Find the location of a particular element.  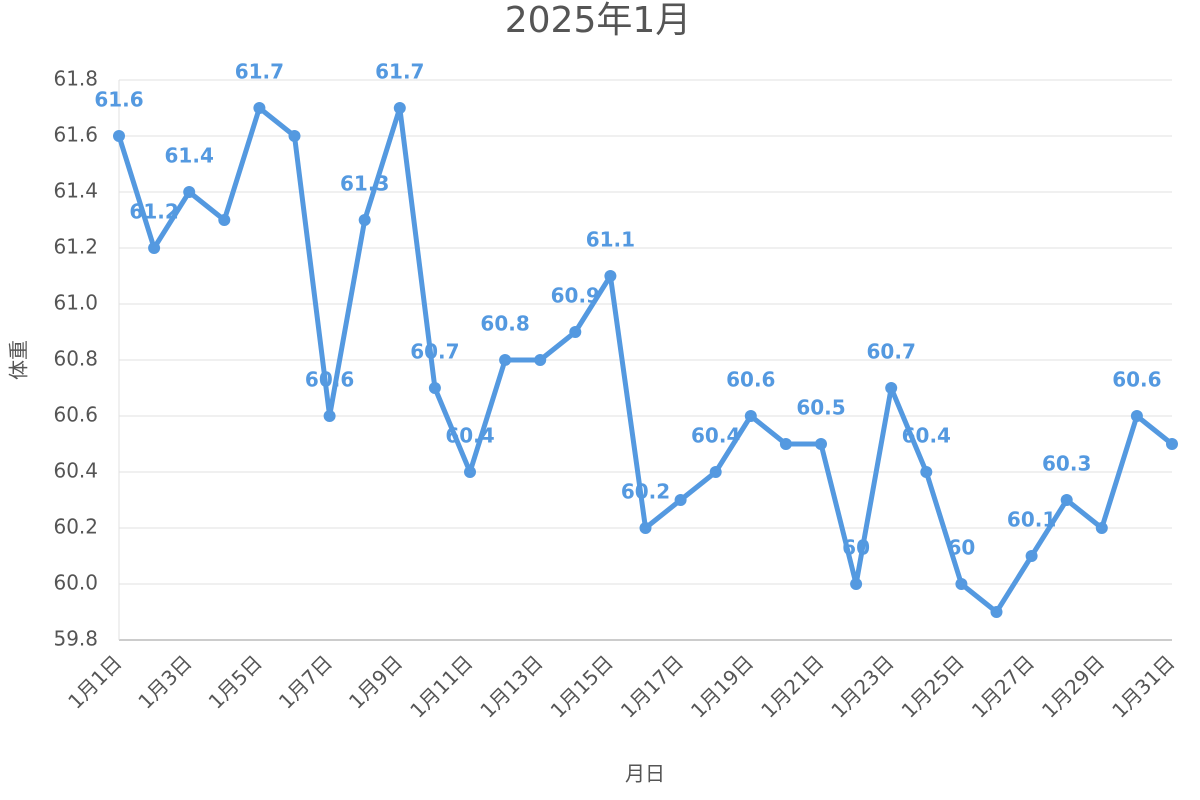

x-tick-label: 1月23日 is located at coordinates (862, 686).